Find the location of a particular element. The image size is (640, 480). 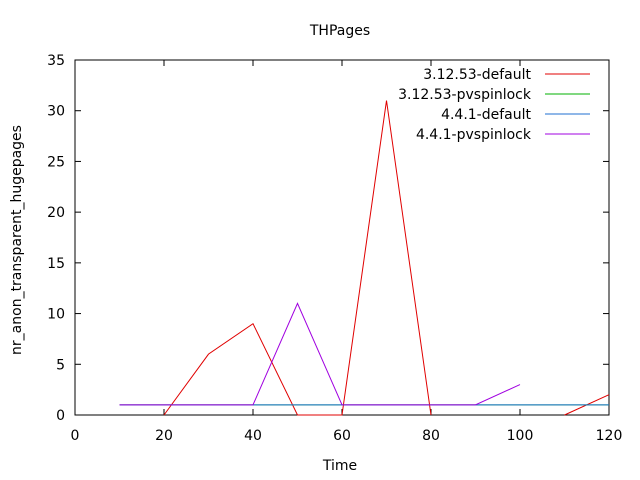

series-line is located at coordinates (320, 354).